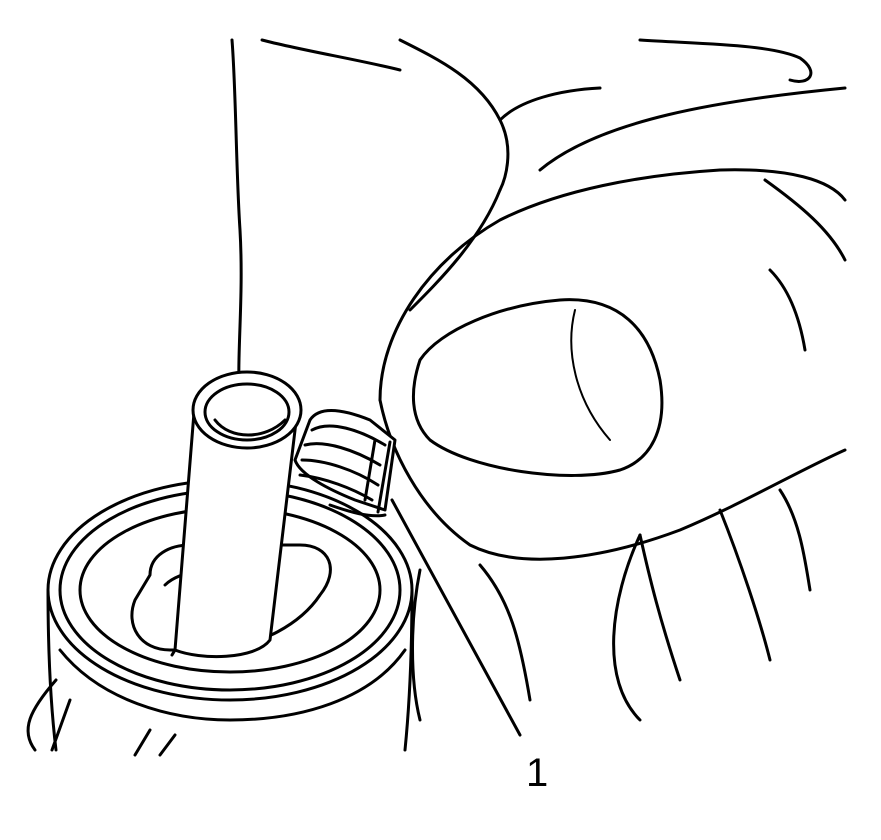  I want to click on tube-icon, so click(236, 514).